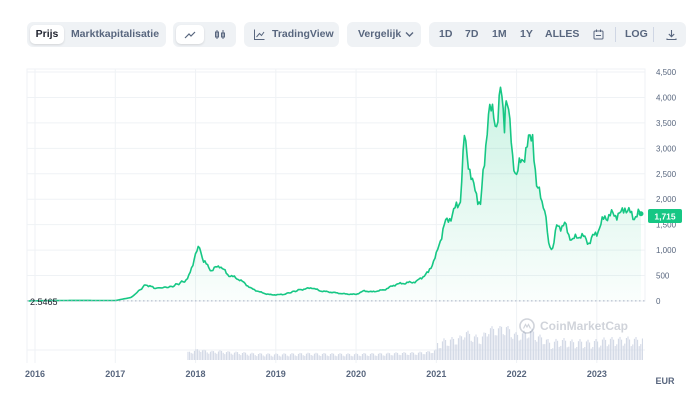 The width and height of the screenshot is (692, 405). I want to click on current-price-tag: 1,715, so click(665, 216).